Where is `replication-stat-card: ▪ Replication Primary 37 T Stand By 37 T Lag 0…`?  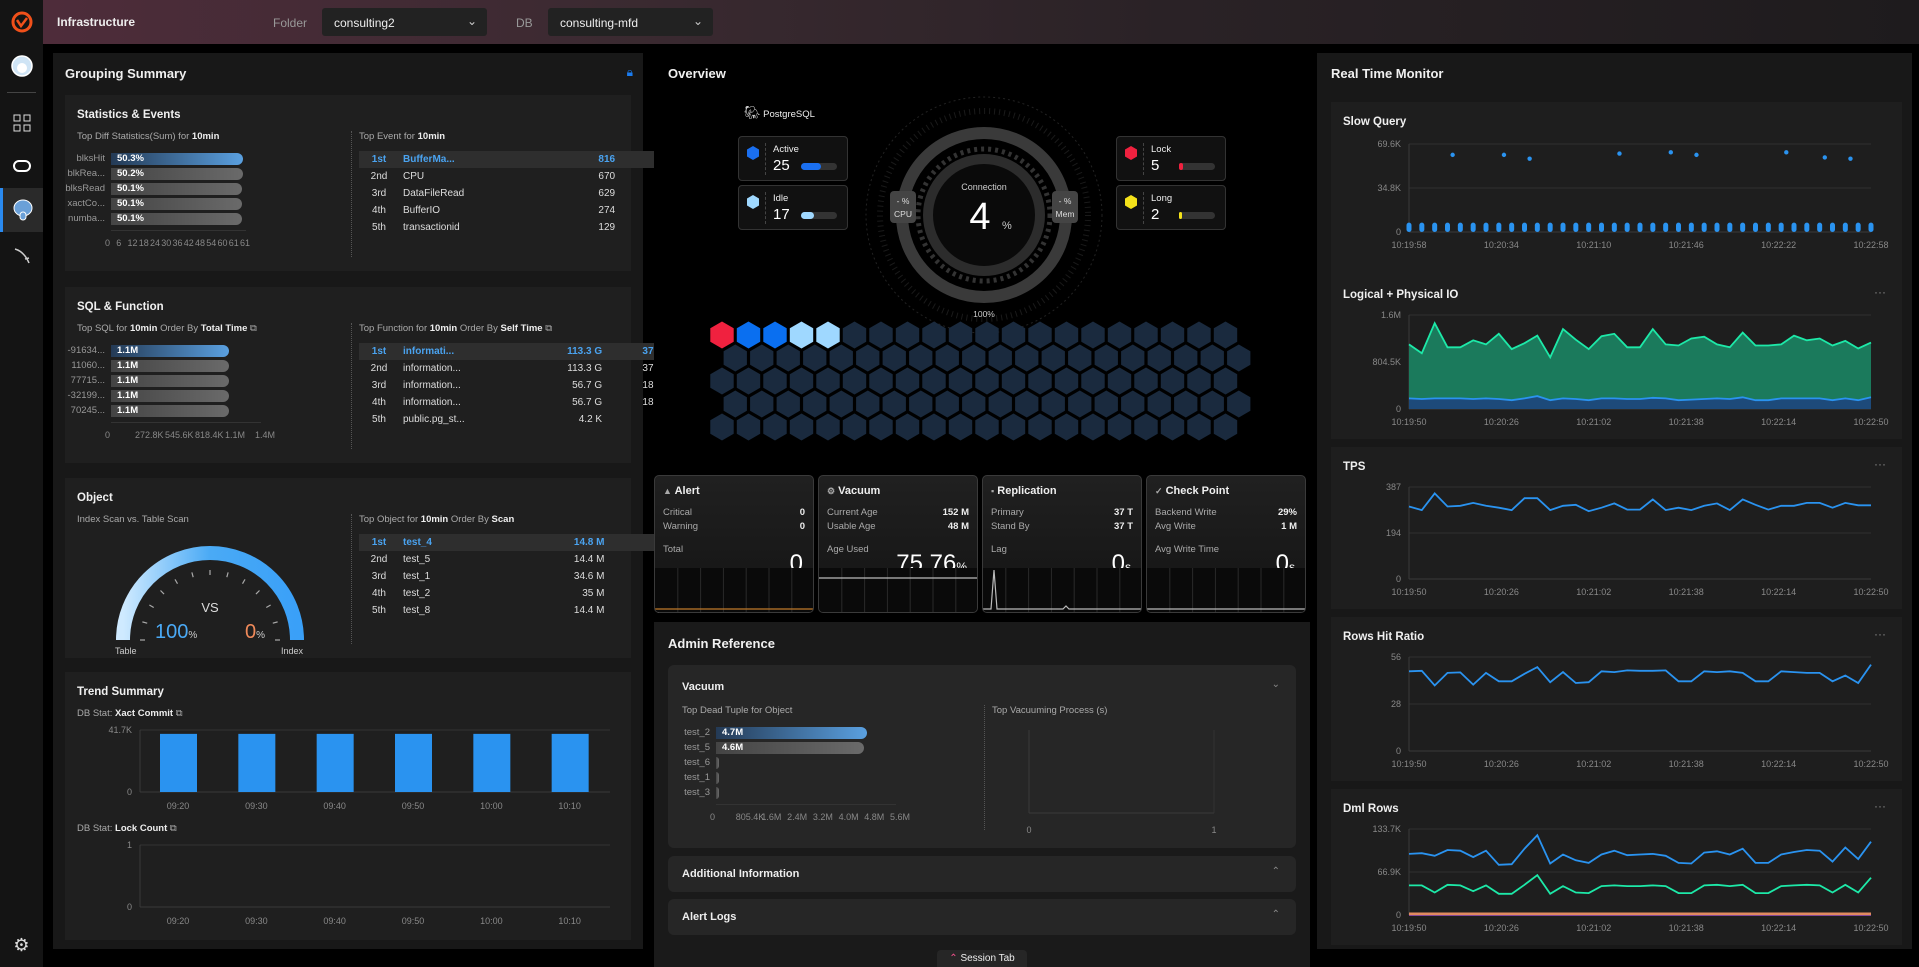
replication-stat-card: ▪ Replication Primary 37 T Stand By 37 T Lag 0… is located at coordinates (1062, 544).